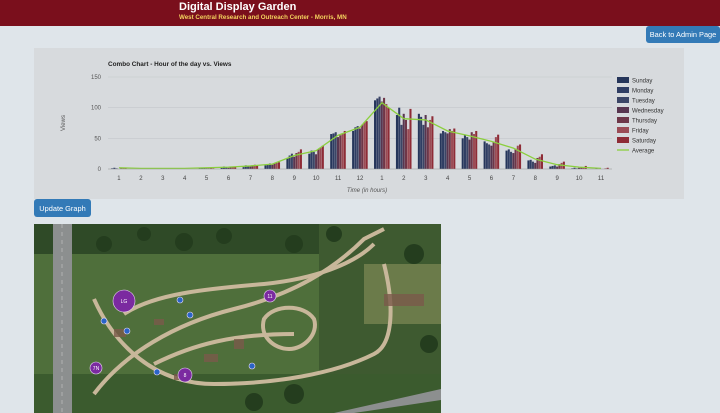 The width and height of the screenshot is (720, 413). What do you see at coordinates (97, 139) in the screenshot?
I see `y-tick-label: 50` at bounding box center [97, 139].